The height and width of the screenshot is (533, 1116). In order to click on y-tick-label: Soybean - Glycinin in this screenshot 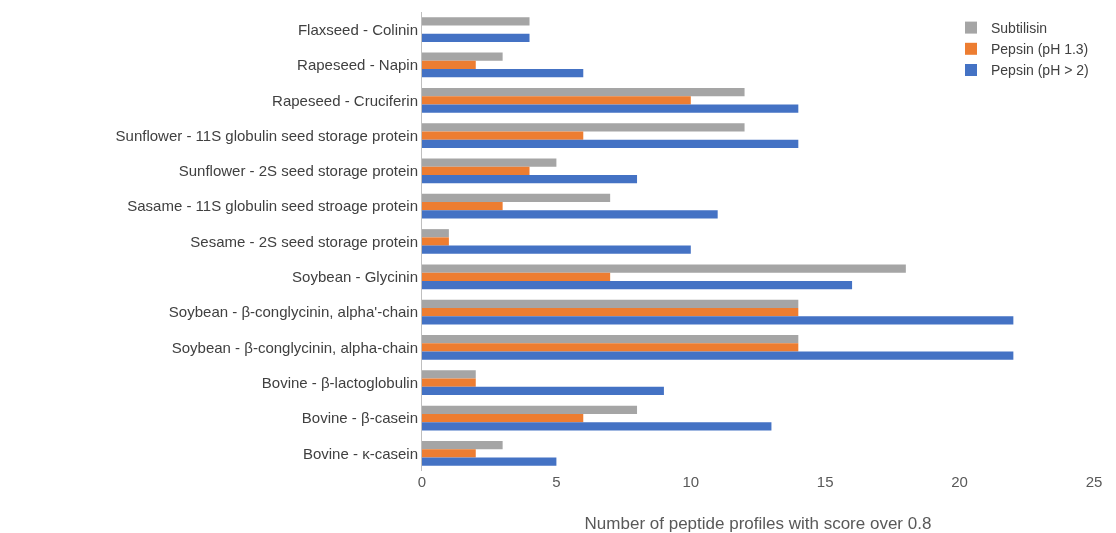, I will do `click(355, 277)`.